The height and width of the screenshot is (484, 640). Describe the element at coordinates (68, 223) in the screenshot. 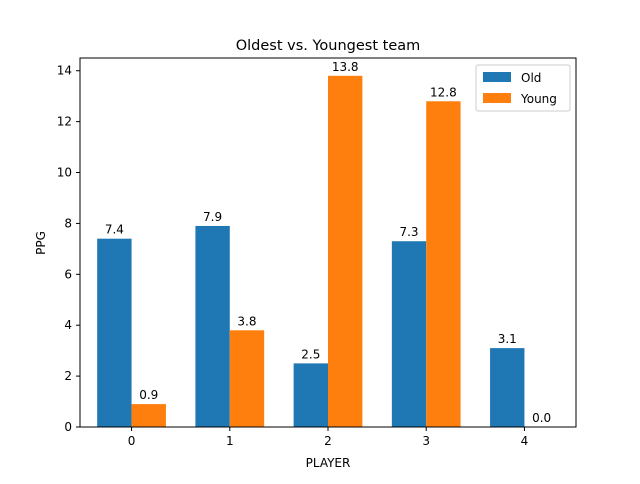

I see `y-tick-label: 8` at that location.